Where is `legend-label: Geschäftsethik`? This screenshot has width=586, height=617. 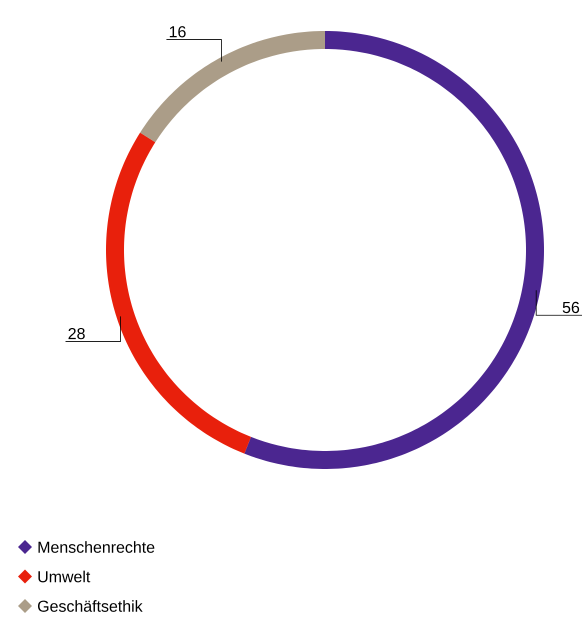 legend-label: Geschäftsethik is located at coordinates (90, 606).